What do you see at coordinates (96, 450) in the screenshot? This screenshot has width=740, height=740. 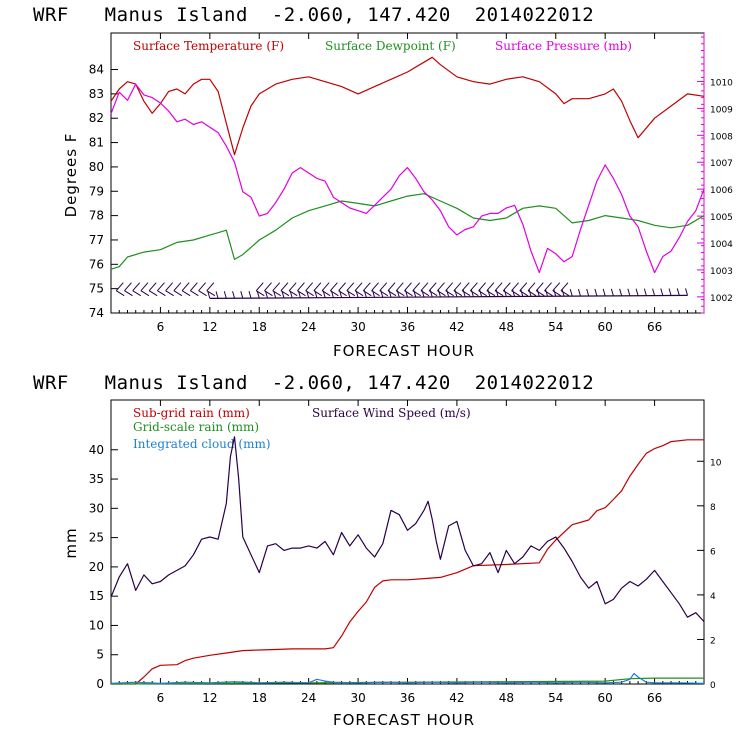 I see `y-tick-label: 40` at bounding box center [96, 450].